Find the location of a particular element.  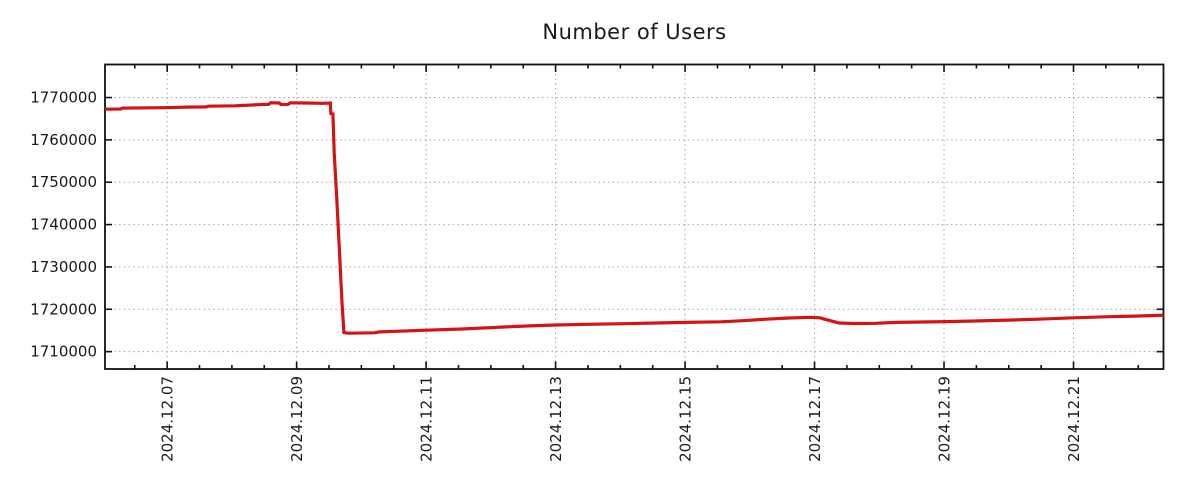

y-tick-label: 1720000 is located at coordinates (63, 309).